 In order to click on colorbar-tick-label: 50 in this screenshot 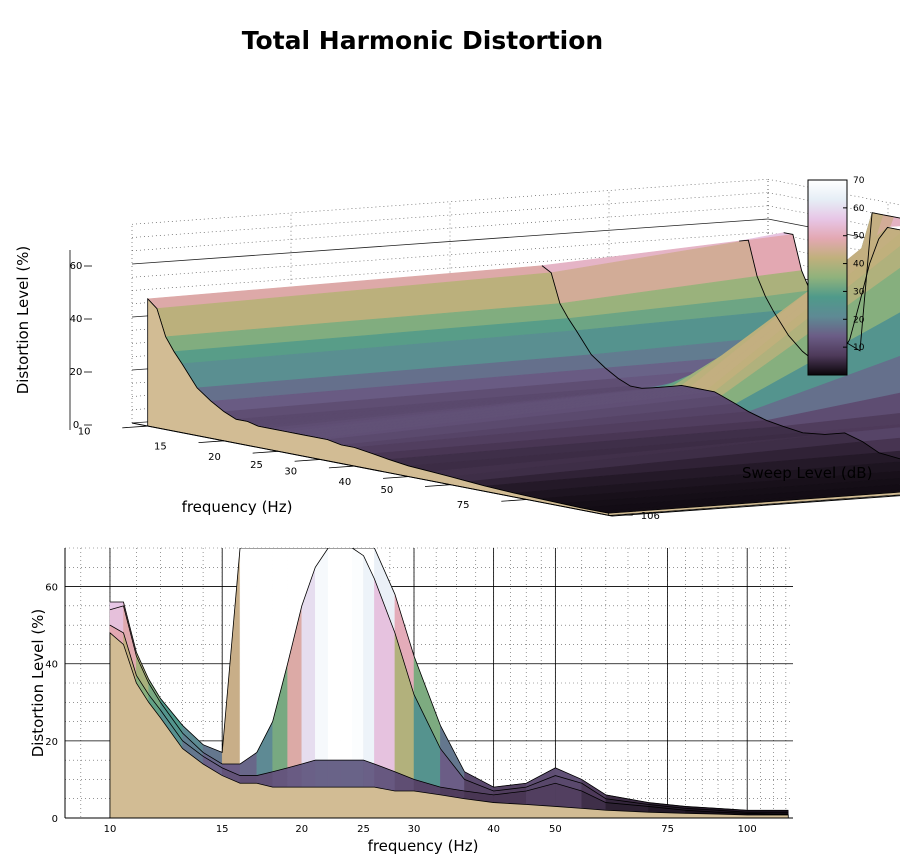, I will do `click(859, 237)`.